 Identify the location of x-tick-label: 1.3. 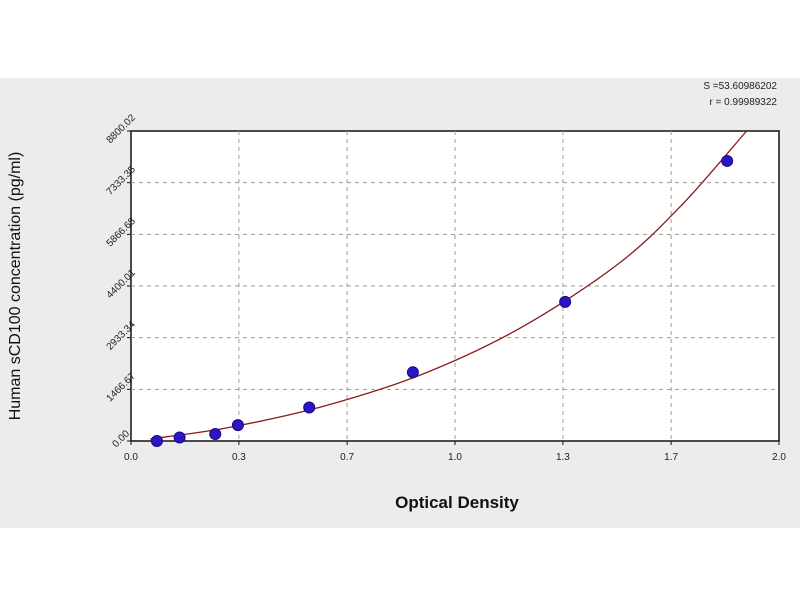
(563, 457).